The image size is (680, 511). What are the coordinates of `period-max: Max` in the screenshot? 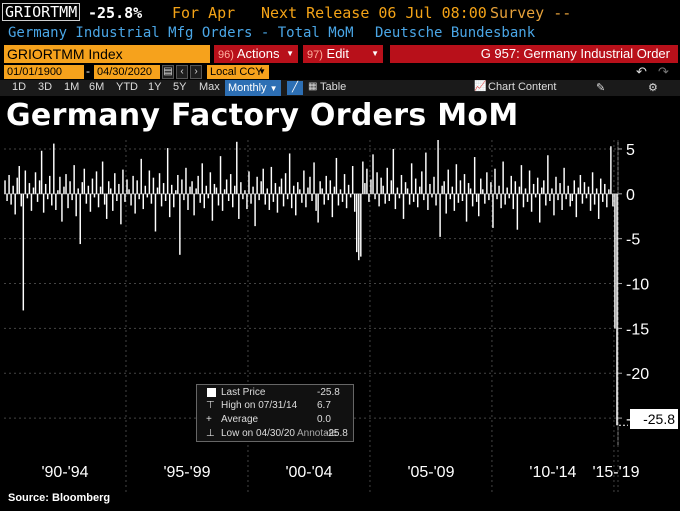 It's located at (209, 87).